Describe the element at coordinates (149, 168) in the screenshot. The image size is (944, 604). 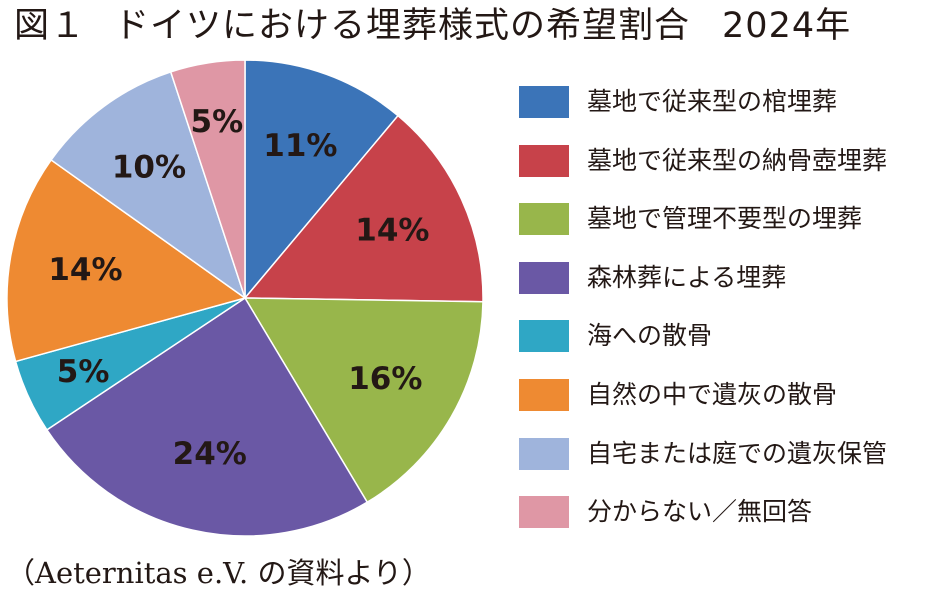
I see `slice-value-label-7: 10%` at that location.